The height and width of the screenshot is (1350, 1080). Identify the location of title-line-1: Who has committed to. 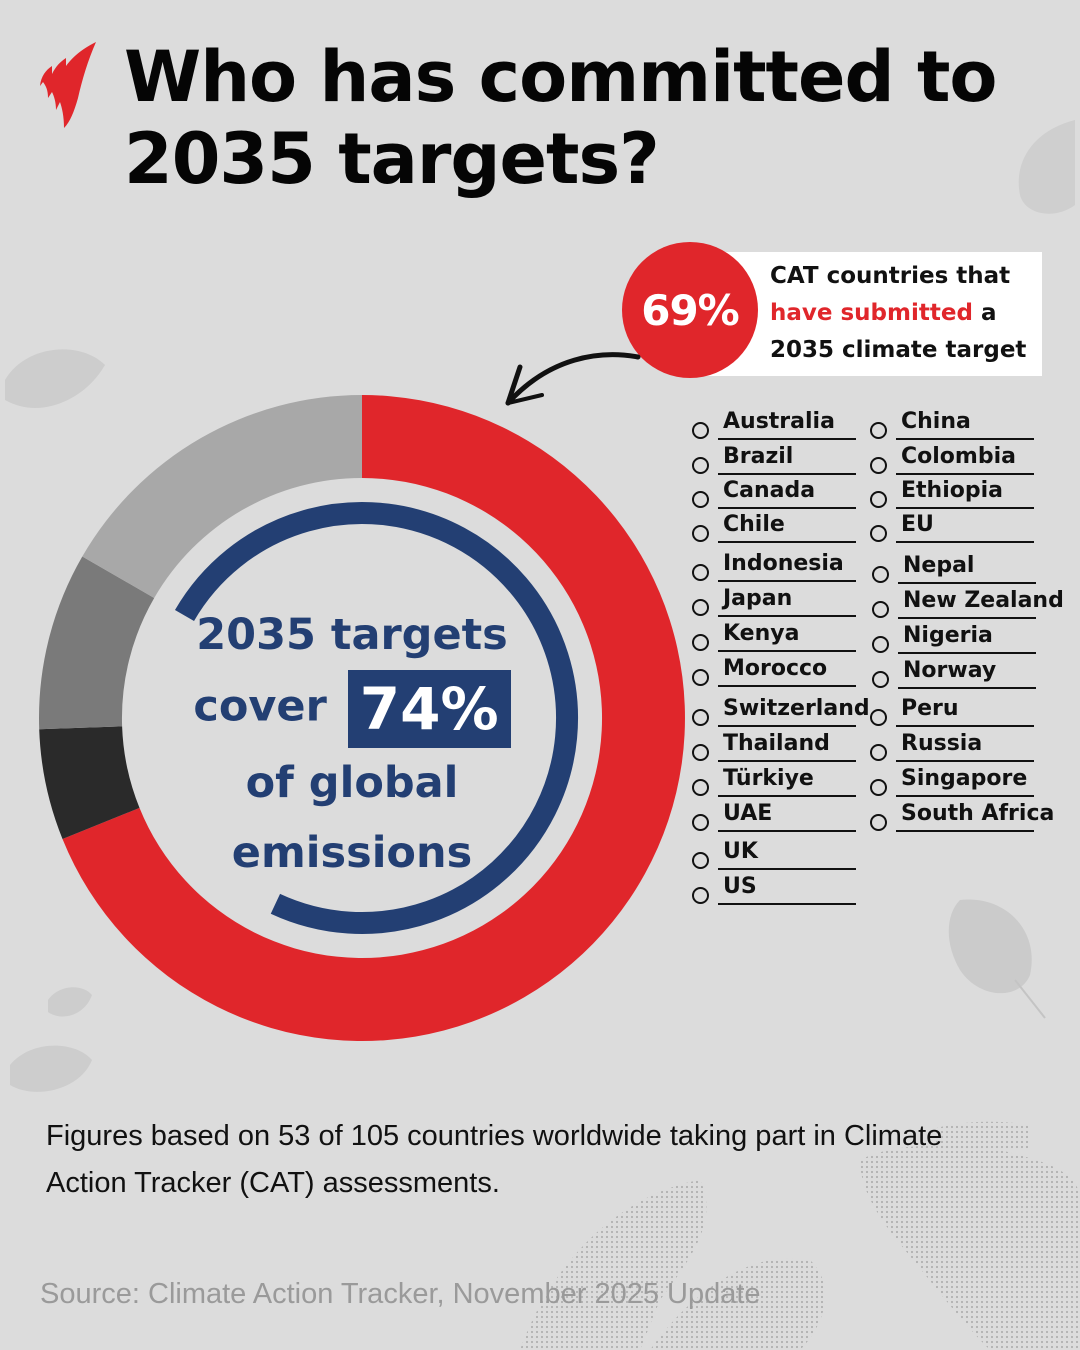
(560, 77).